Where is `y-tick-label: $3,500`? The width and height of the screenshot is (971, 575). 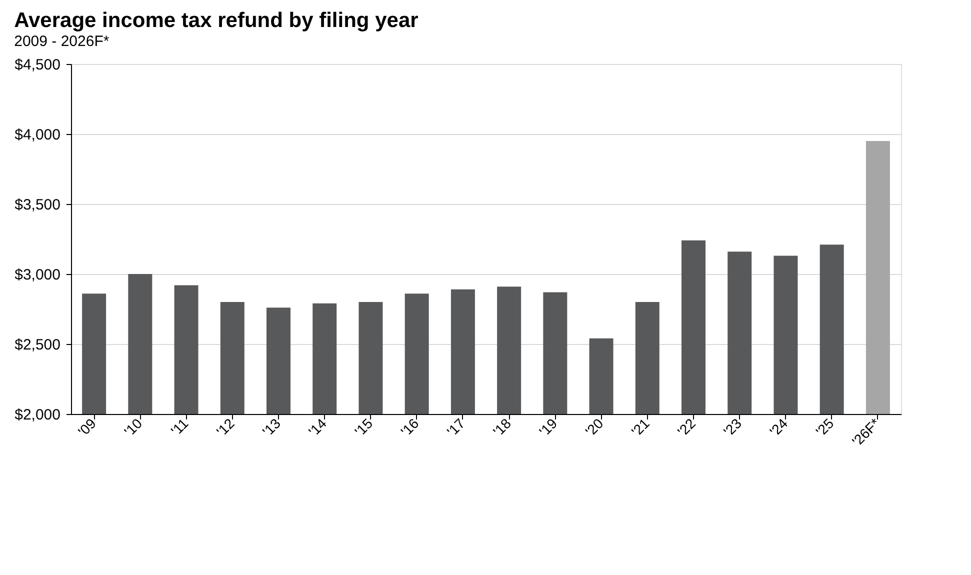
y-tick-label: $3,500 is located at coordinates (37, 205).